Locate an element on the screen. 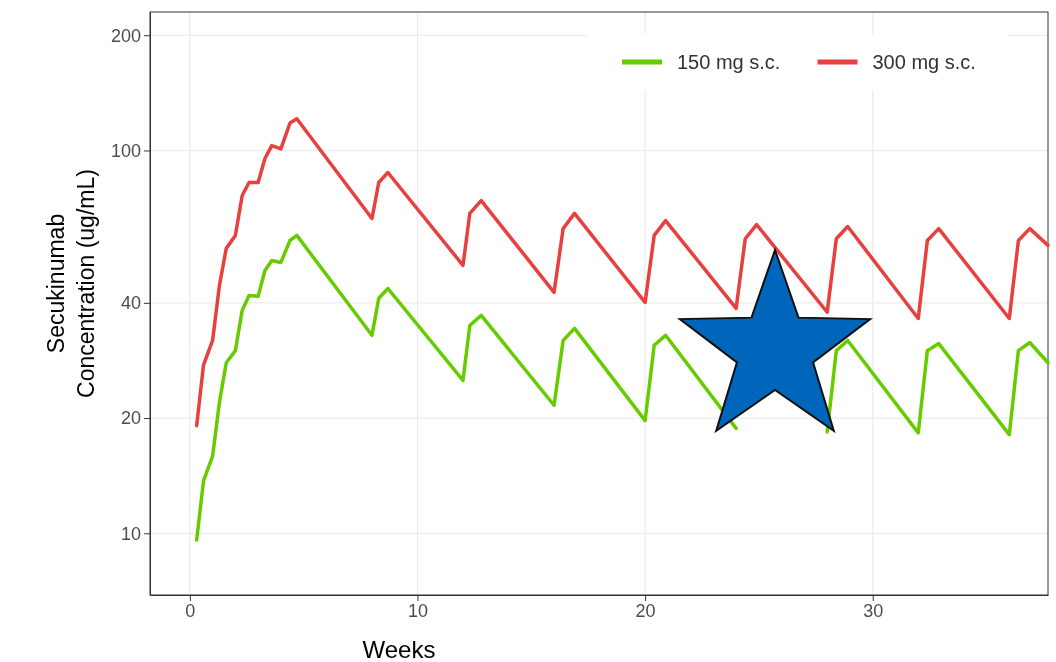 Image resolution: width=1056 pixels, height=662 pixels. y-tick-label: 10 is located at coordinates (130, 533).